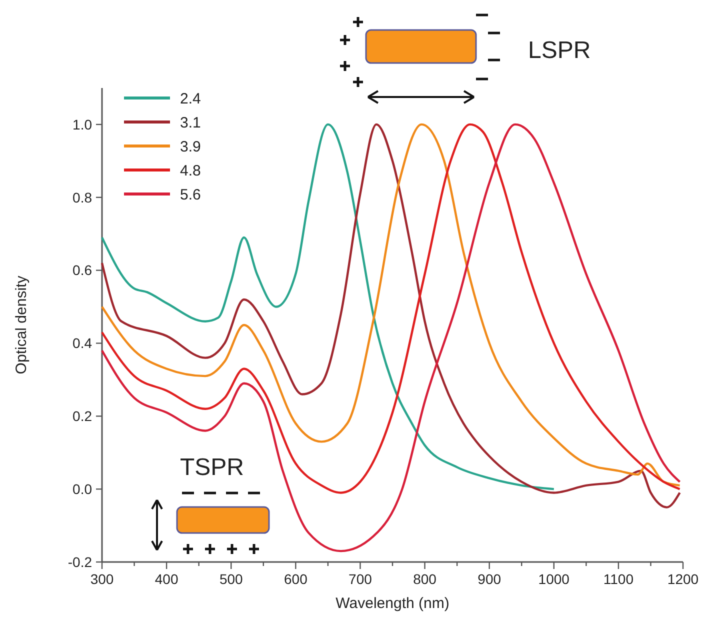 Image resolution: width=709 pixels, height=626 pixels. What do you see at coordinates (80, 562) in the screenshot?
I see `y-tick-label: -0.2` at bounding box center [80, 562].